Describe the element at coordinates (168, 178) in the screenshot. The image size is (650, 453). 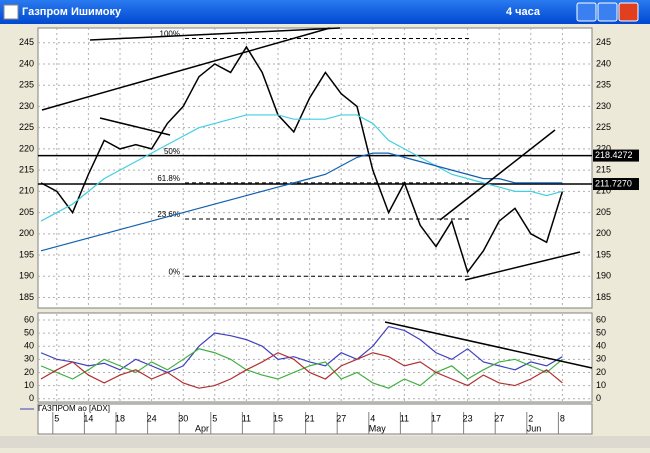
I see `fib-label: 61.8%` at that location.